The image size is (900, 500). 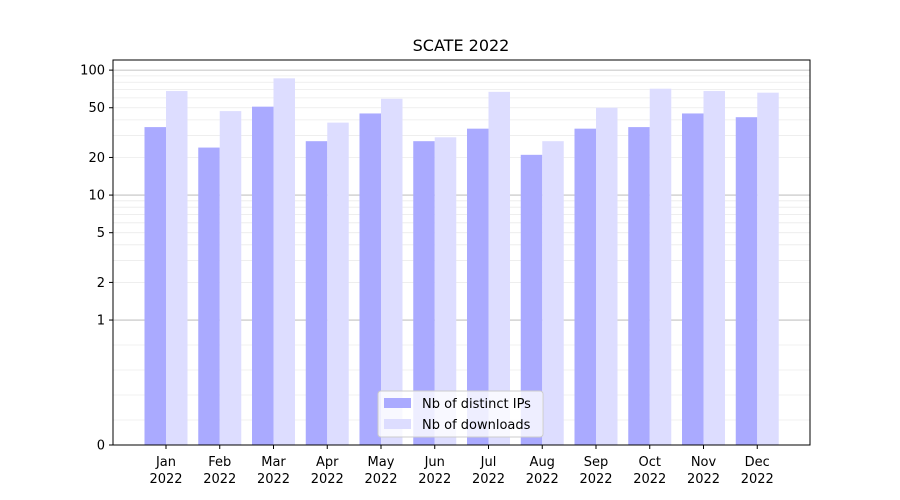 I want to click on y-tick-label: 5, so click(x=101, y=233).